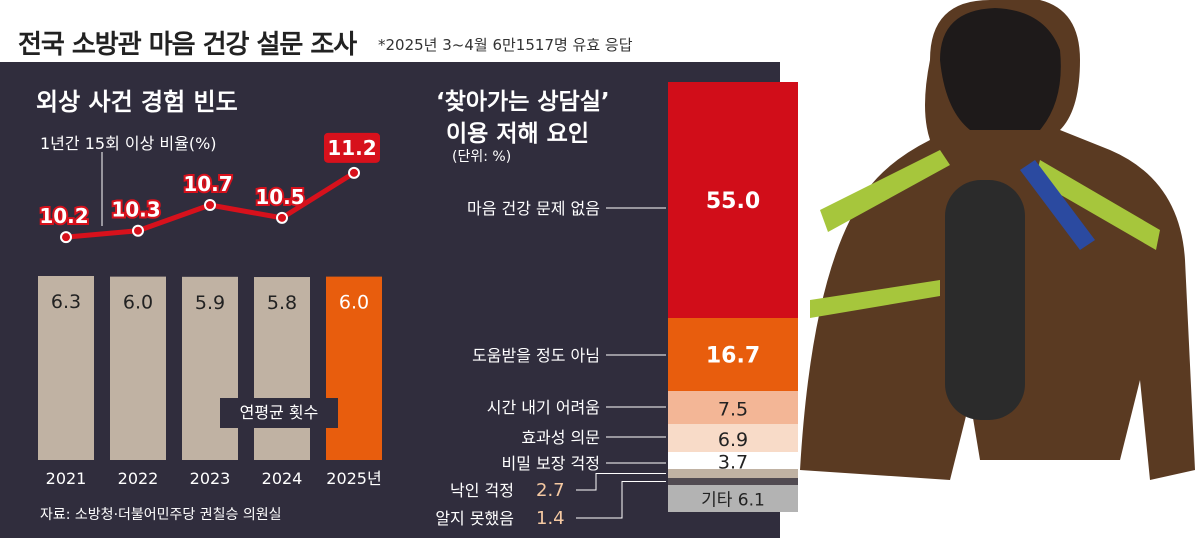 The height and width of the screenshot is (538, 1200). Describe the element at coordinates (187, 45) in the screenshot. I see `page-title: 전국 소방관 마음 건강 설문 조사` at that location.